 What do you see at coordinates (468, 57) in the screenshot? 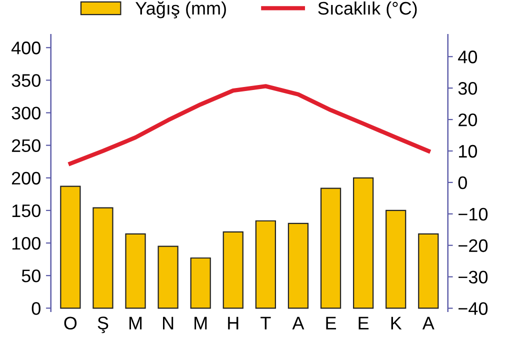
I see `y2-tick-label: 40` at bounding box center [468, 57].